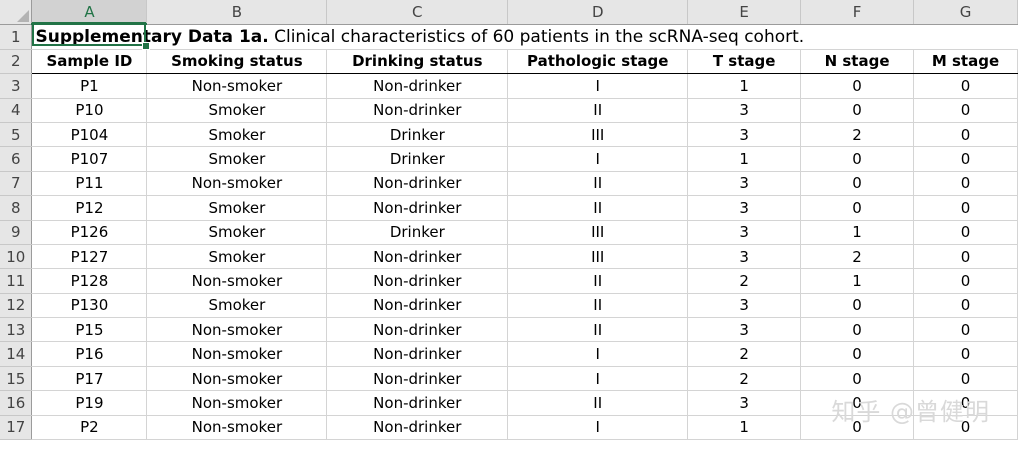  I want to click on column-title-cell: T stage, so click(744, 62).